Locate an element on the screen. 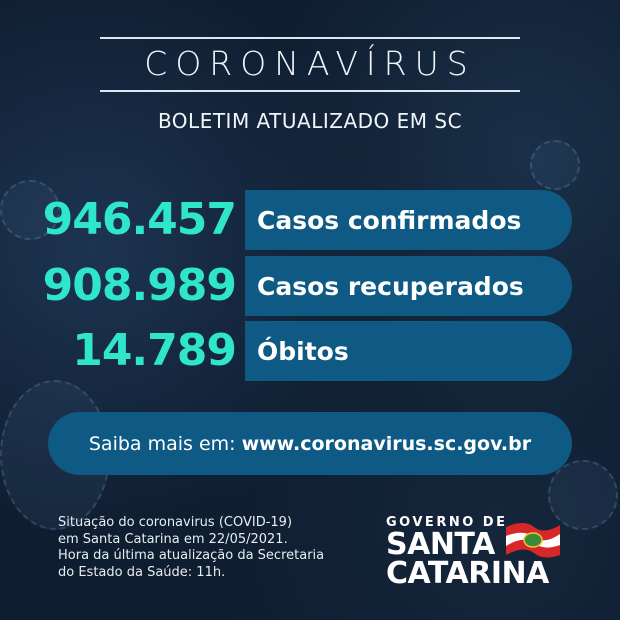 Image resolution: width=620 pixels, height=620 pixels. page-subtitle: BOLETIM ATUALIZADO EM SC is located at coordinates (310, 121).